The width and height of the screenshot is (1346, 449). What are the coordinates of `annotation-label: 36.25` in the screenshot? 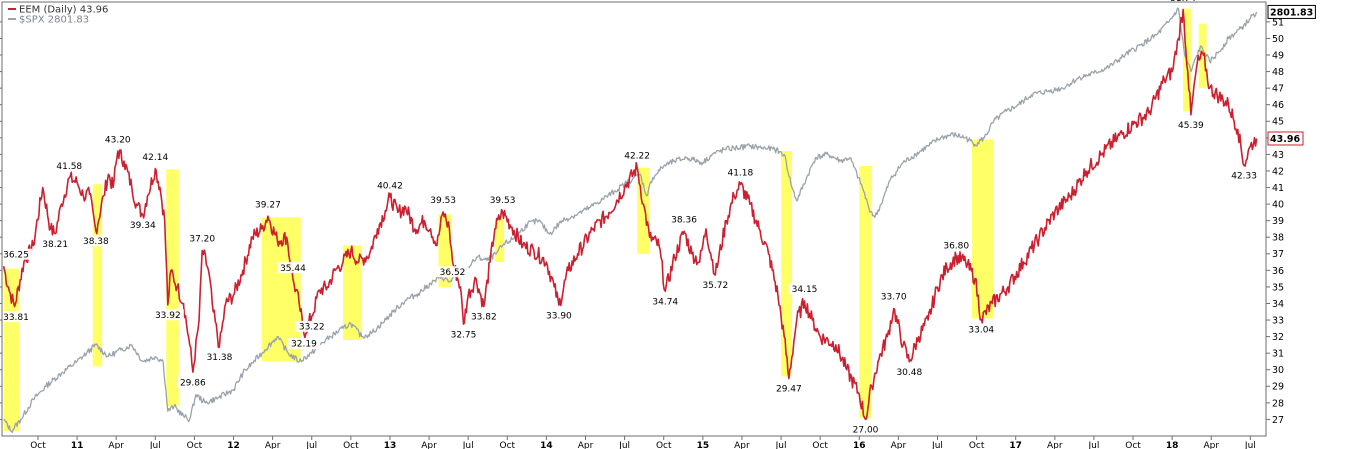 It's located at (16, 255).